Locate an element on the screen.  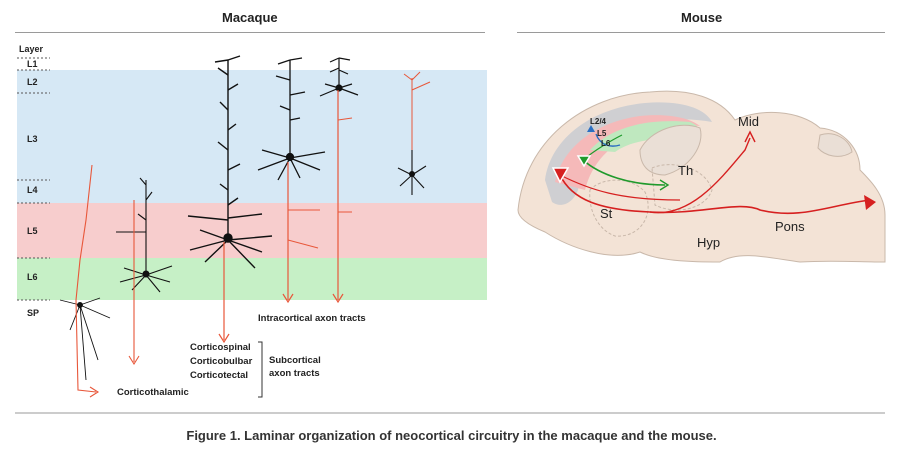
pons-arrowhead is located at coordinates (870, 202).